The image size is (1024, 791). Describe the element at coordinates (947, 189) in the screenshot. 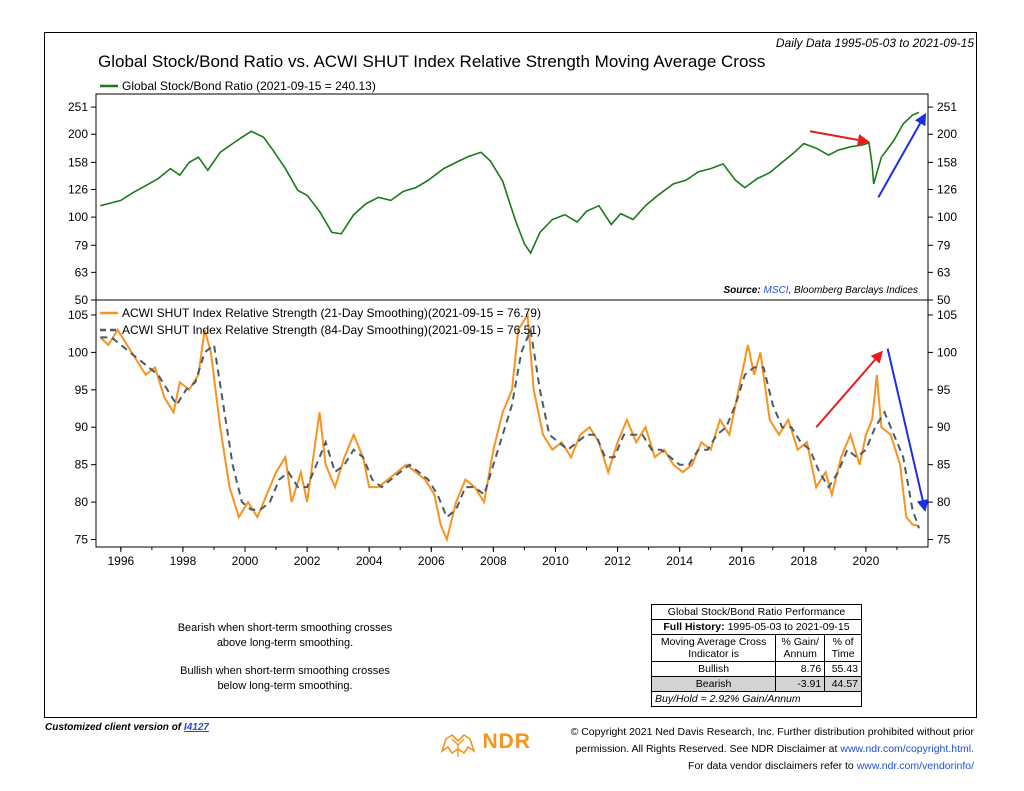

I see `y-tick-label-right: 126` at that location.